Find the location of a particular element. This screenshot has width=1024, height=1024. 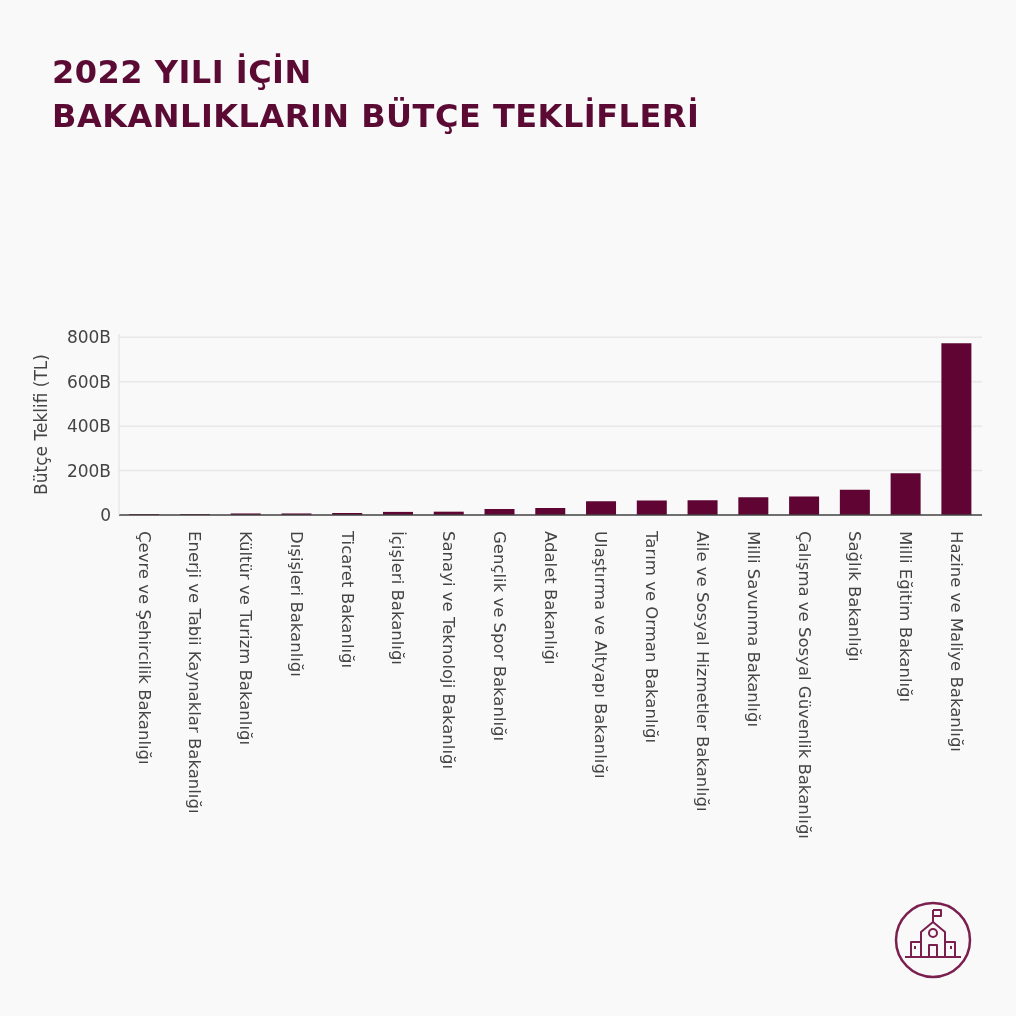

x-tick-label: Hazine ve Maliye Bakanlığı is located at coordinates (956, 641).